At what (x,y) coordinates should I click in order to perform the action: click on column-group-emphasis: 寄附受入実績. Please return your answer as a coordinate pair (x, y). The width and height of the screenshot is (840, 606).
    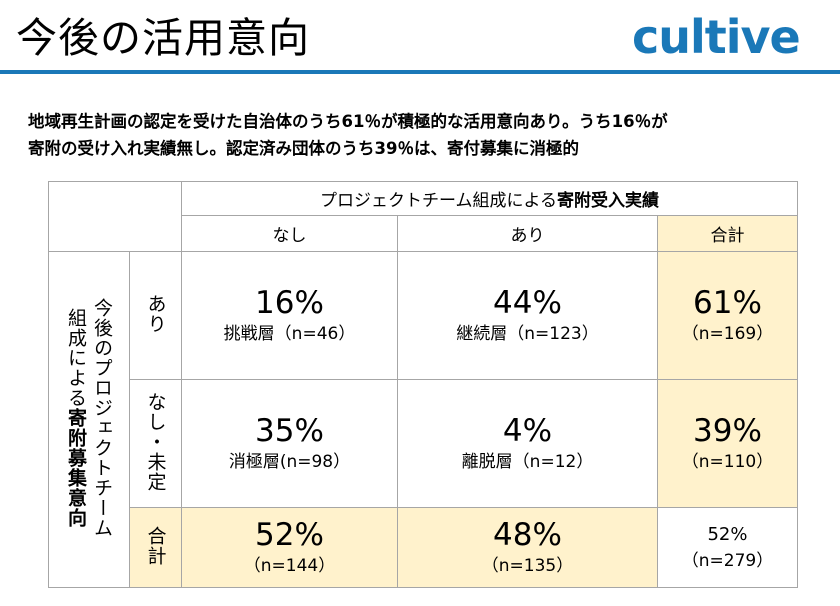
    Looking at the image, I should click on (607, 201).